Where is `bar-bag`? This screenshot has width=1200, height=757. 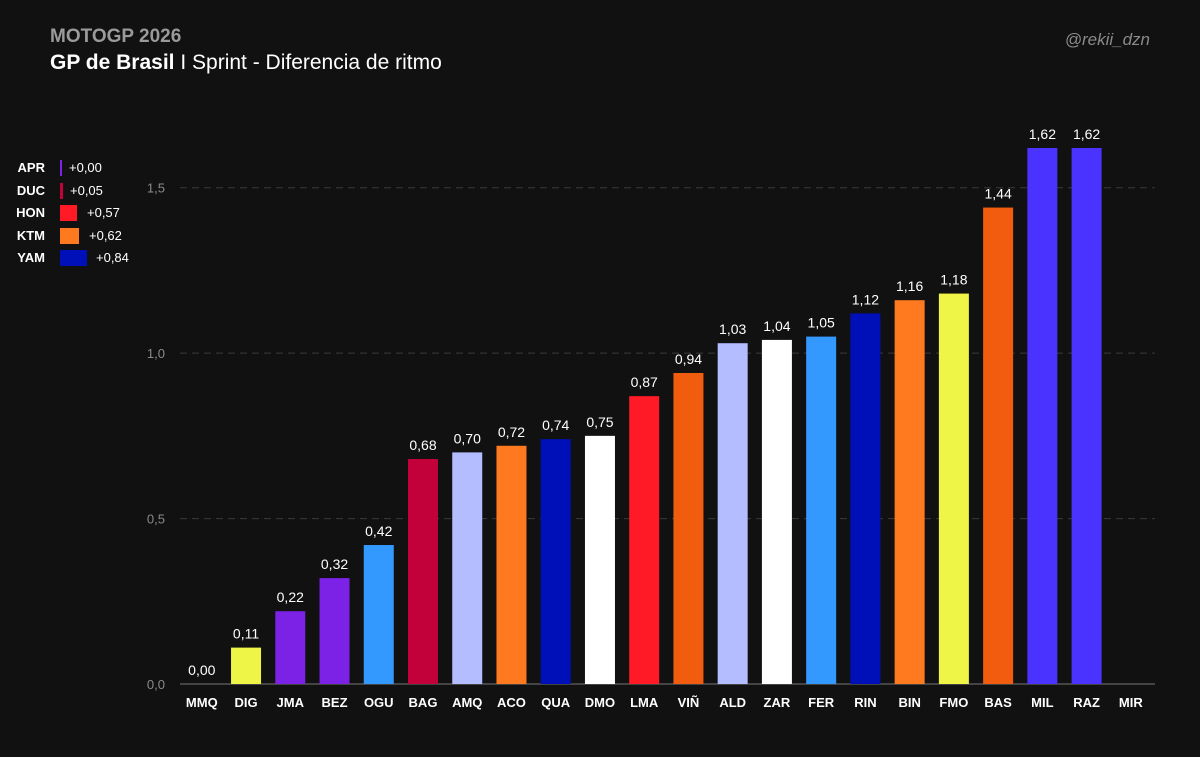 bar-bag is located at coordinates (423, 571).